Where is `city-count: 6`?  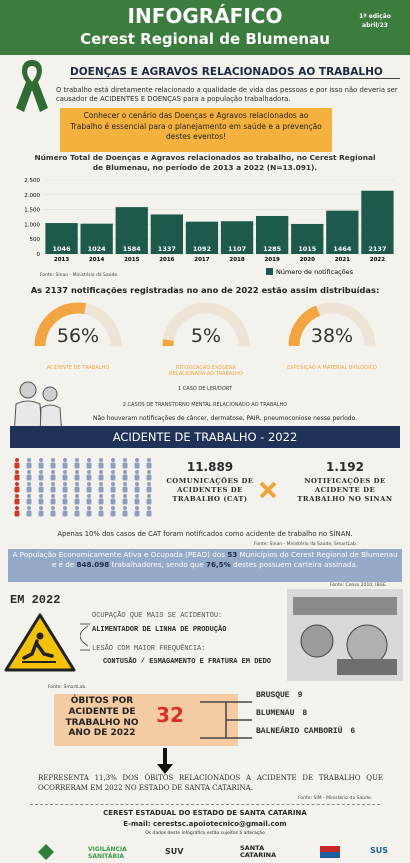 city-count: 6 is located at coordinates (353, 731).